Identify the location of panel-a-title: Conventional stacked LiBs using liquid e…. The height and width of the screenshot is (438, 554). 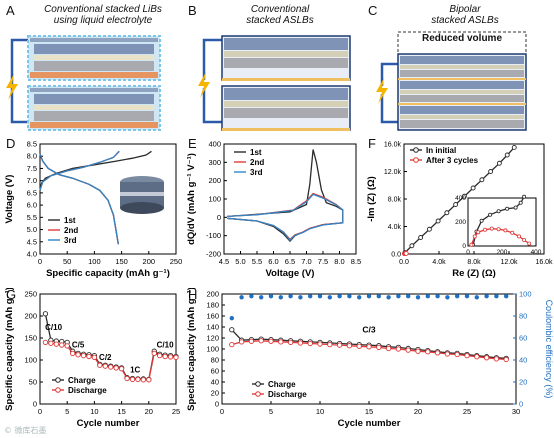
(103, 15).